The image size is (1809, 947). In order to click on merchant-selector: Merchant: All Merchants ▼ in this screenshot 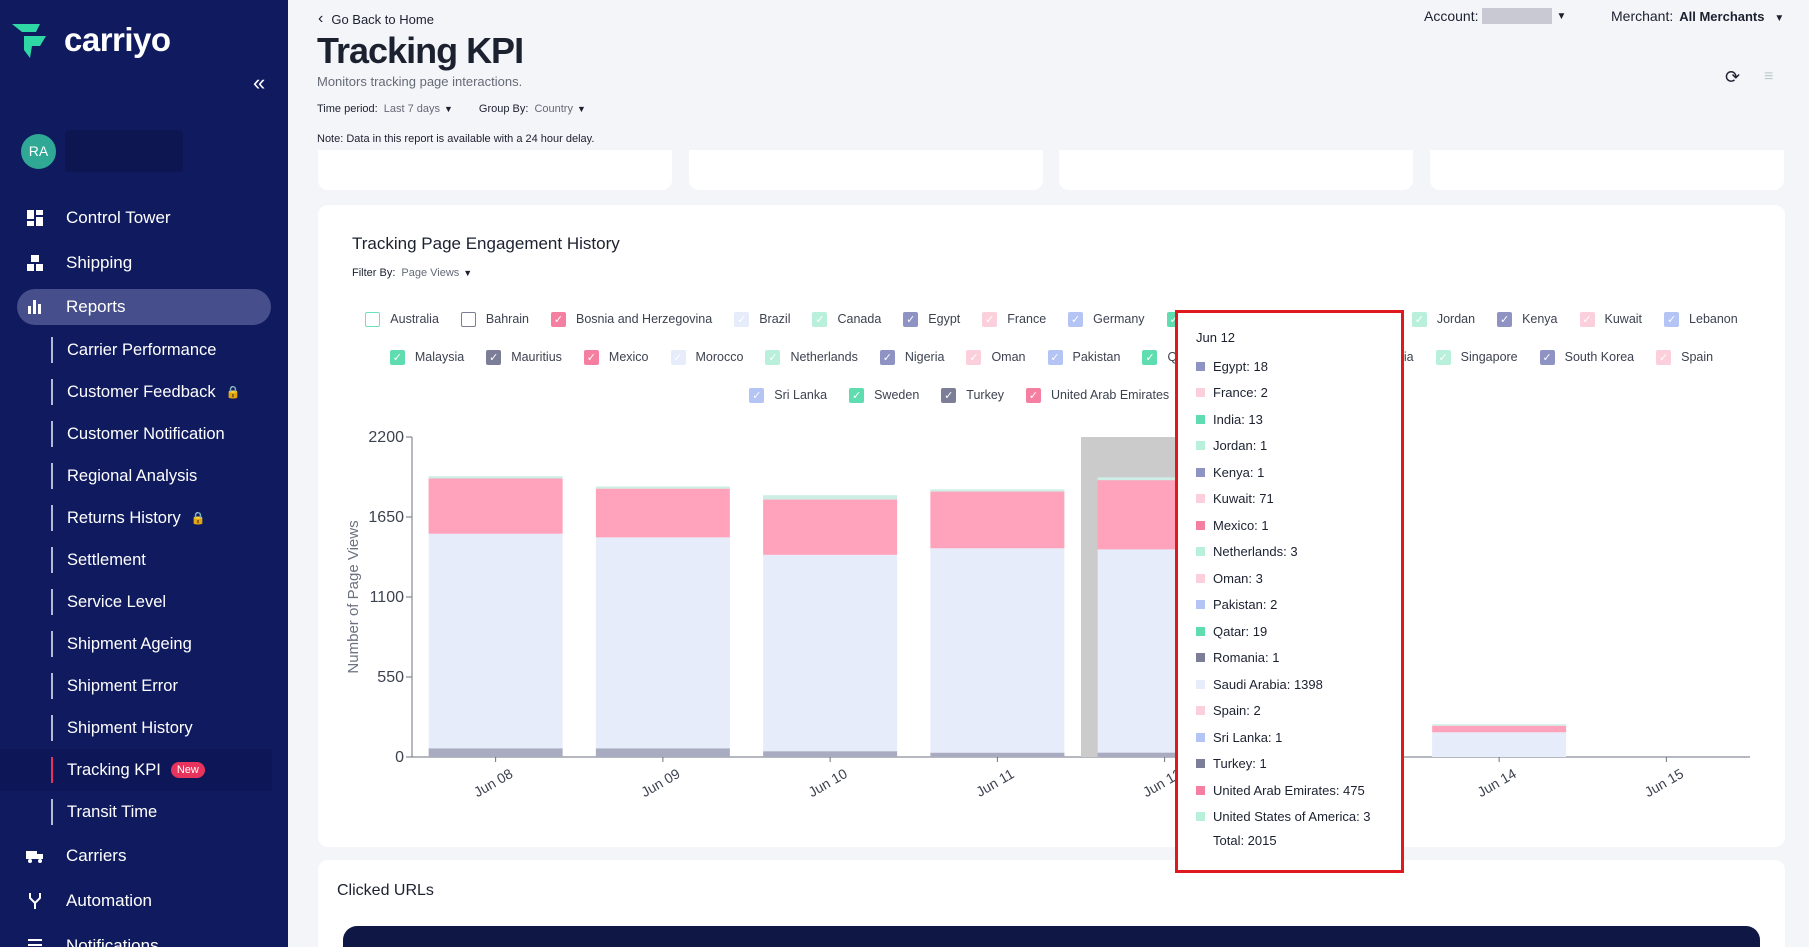, I will do `click(1697, 16)`.